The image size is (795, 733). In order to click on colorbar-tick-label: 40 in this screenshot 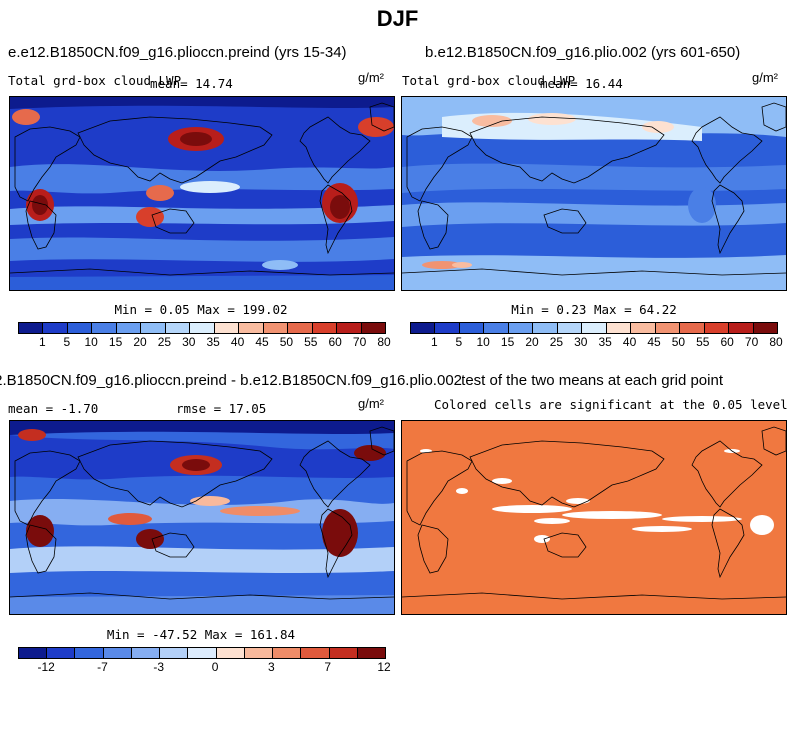, I will do `click(237, 342)`.